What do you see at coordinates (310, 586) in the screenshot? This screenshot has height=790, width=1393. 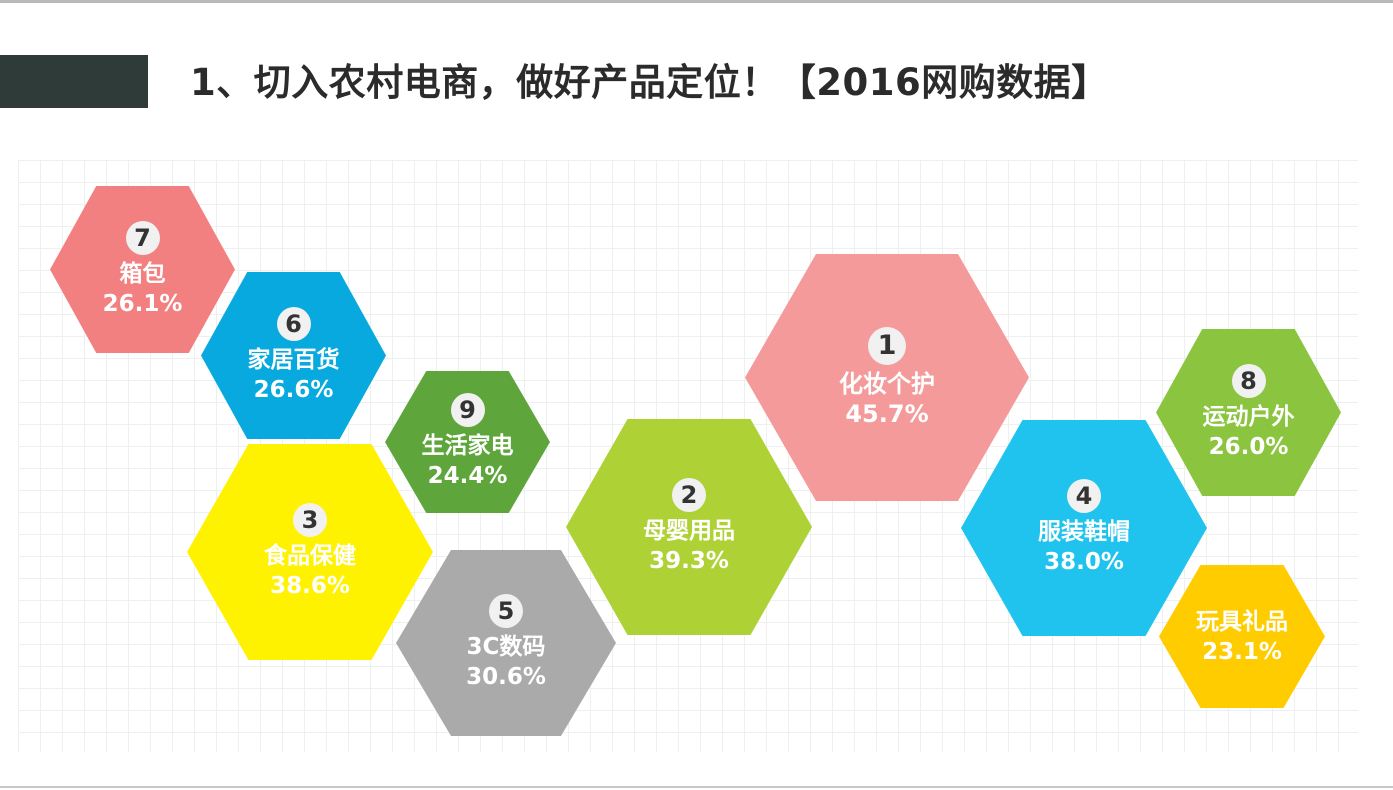 I see `category-percent: 38.6%` at bounding box center [310, 586].